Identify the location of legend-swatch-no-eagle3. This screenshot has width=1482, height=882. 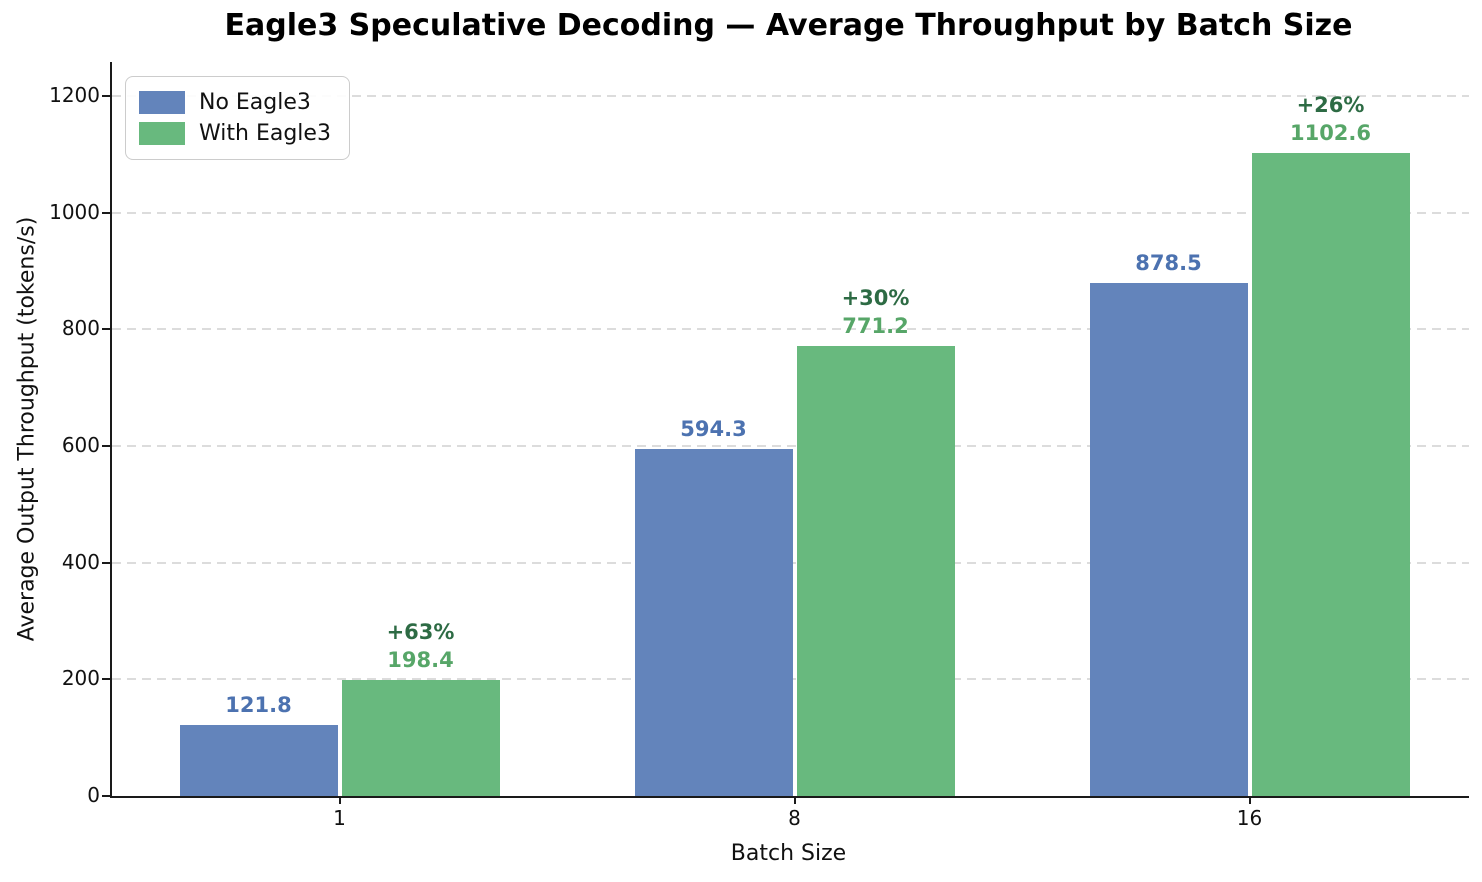
(162, 102).